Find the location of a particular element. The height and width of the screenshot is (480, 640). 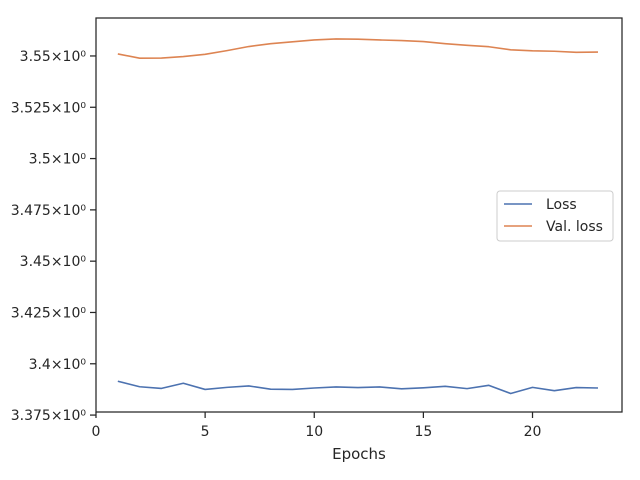

x-tick-label: 5 is located at coordinates (205, 432).